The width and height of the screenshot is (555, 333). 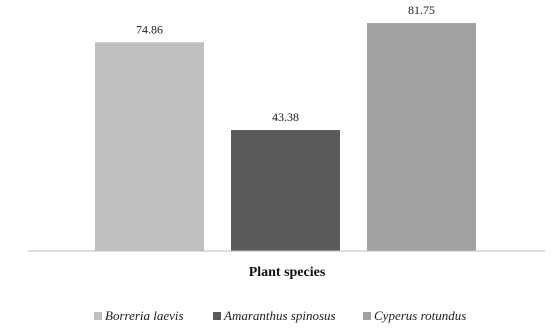 What do you see at coordinates (287, 272) in the screenshot?
I see `x-axis-title: Plant species` at bounding box center [287, 272].